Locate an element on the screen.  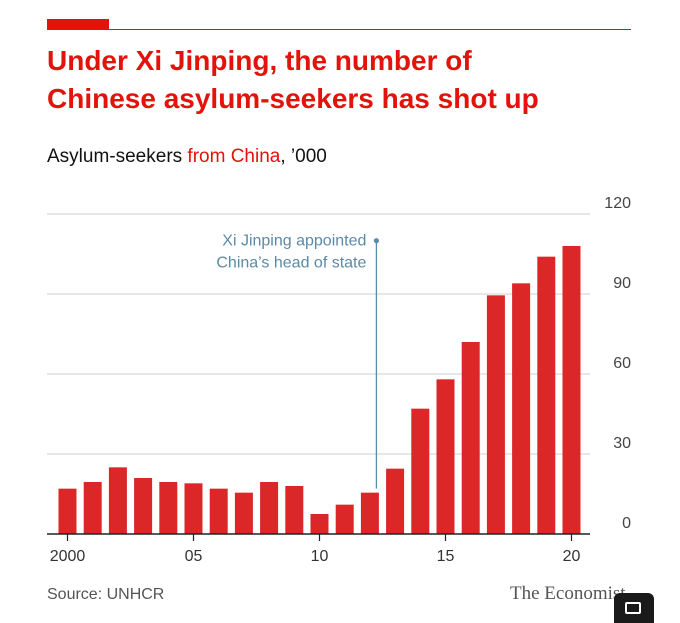
accent-bar is located at coordinates (78, 24).